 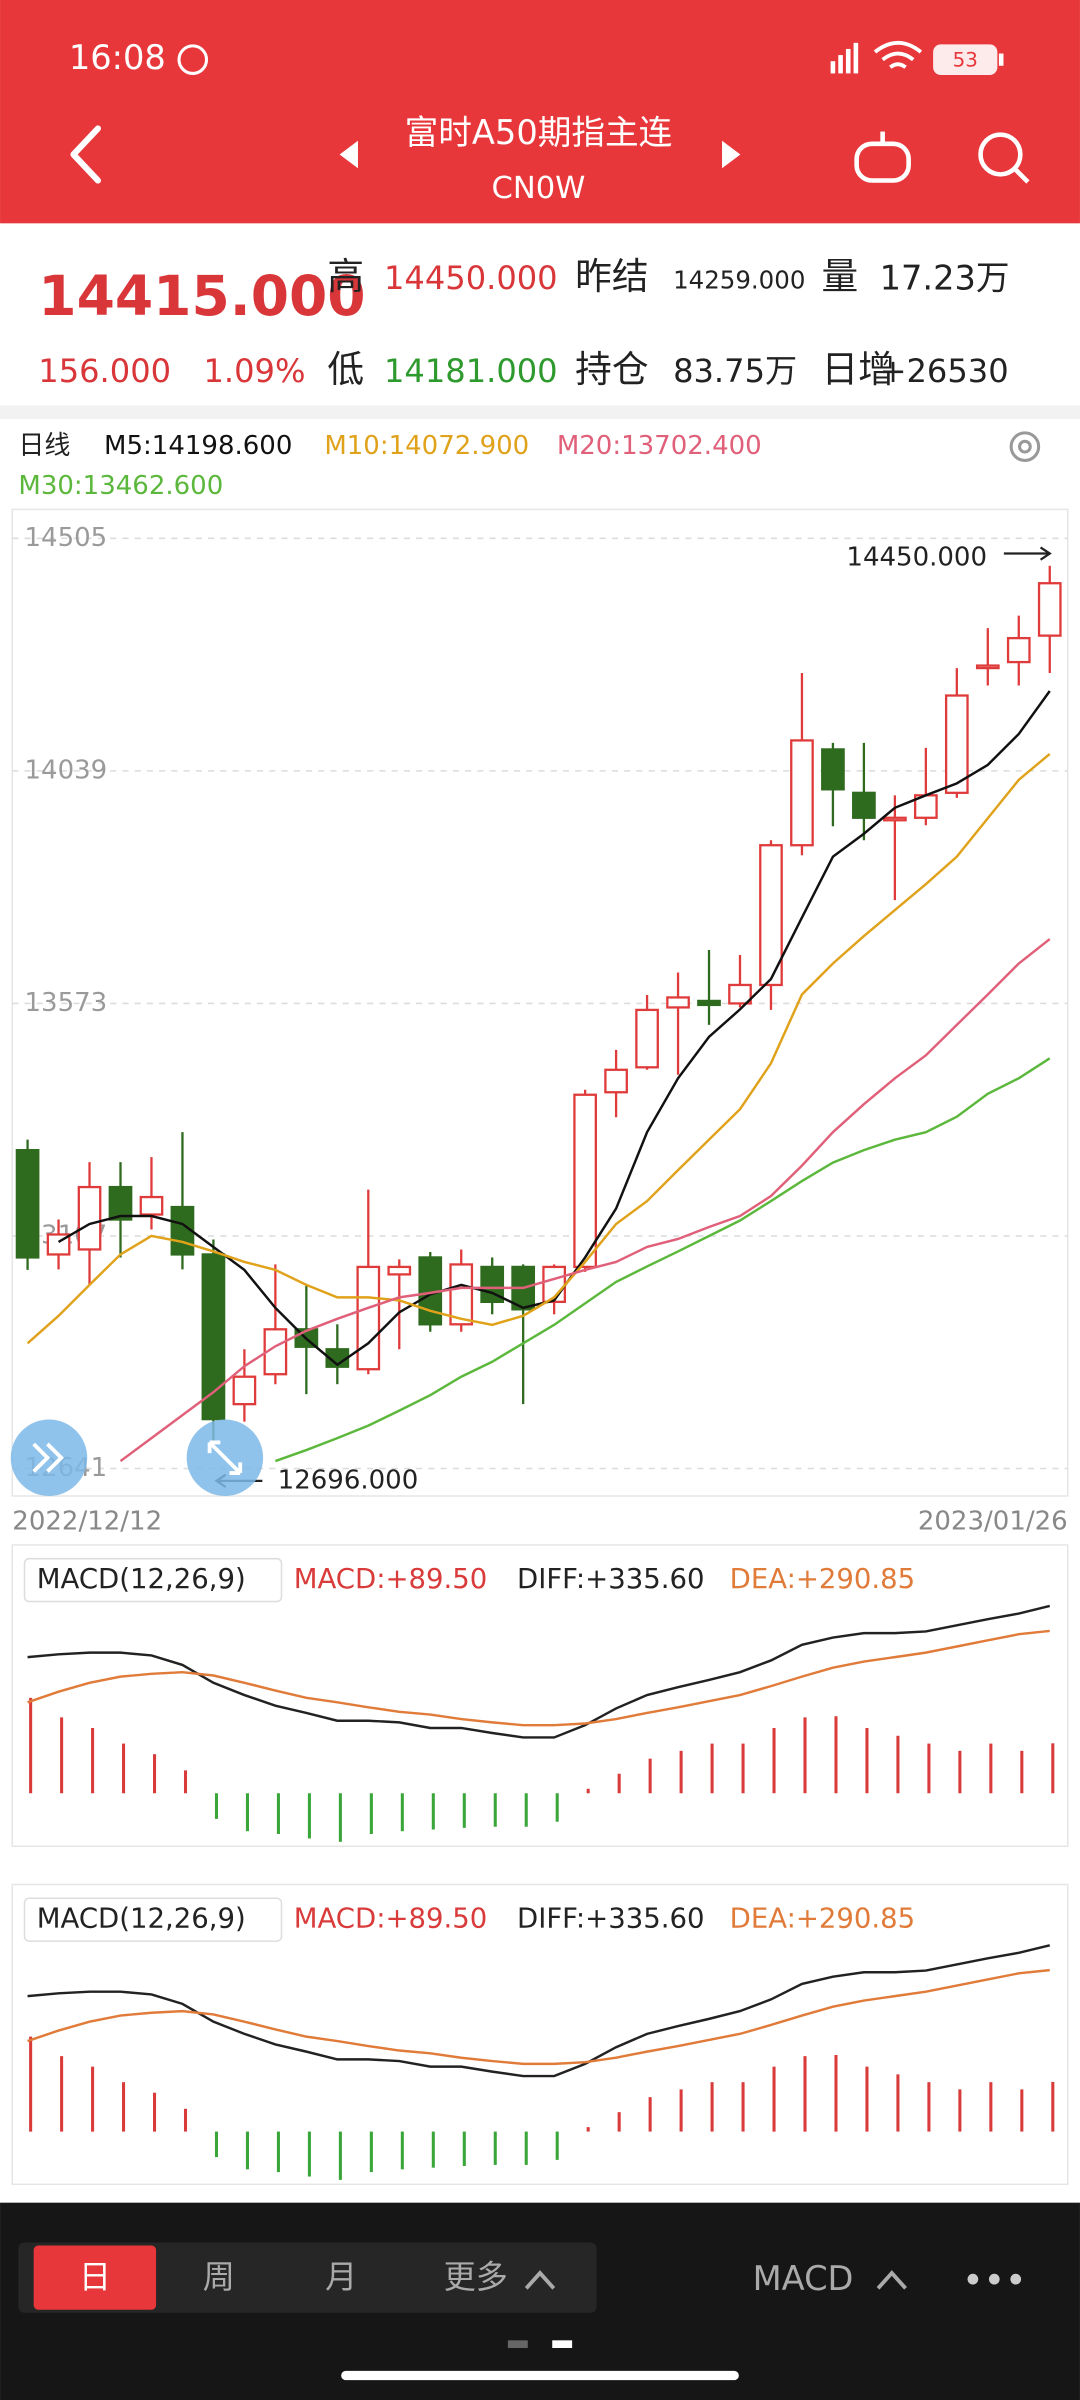 I want to click on legend-entry: M20:13702.400, so click(x=659, y=446).